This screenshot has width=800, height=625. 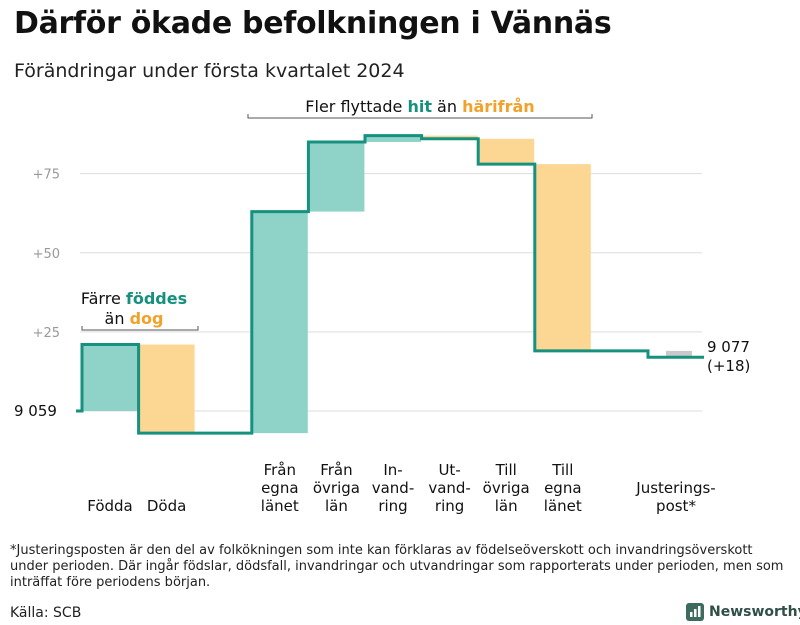 What do you see at coordinates (313, 23) in the screenshot?
I see `chart-title: Därför ökade befolkningen i Vännäs` at bounding box center [313, 23].